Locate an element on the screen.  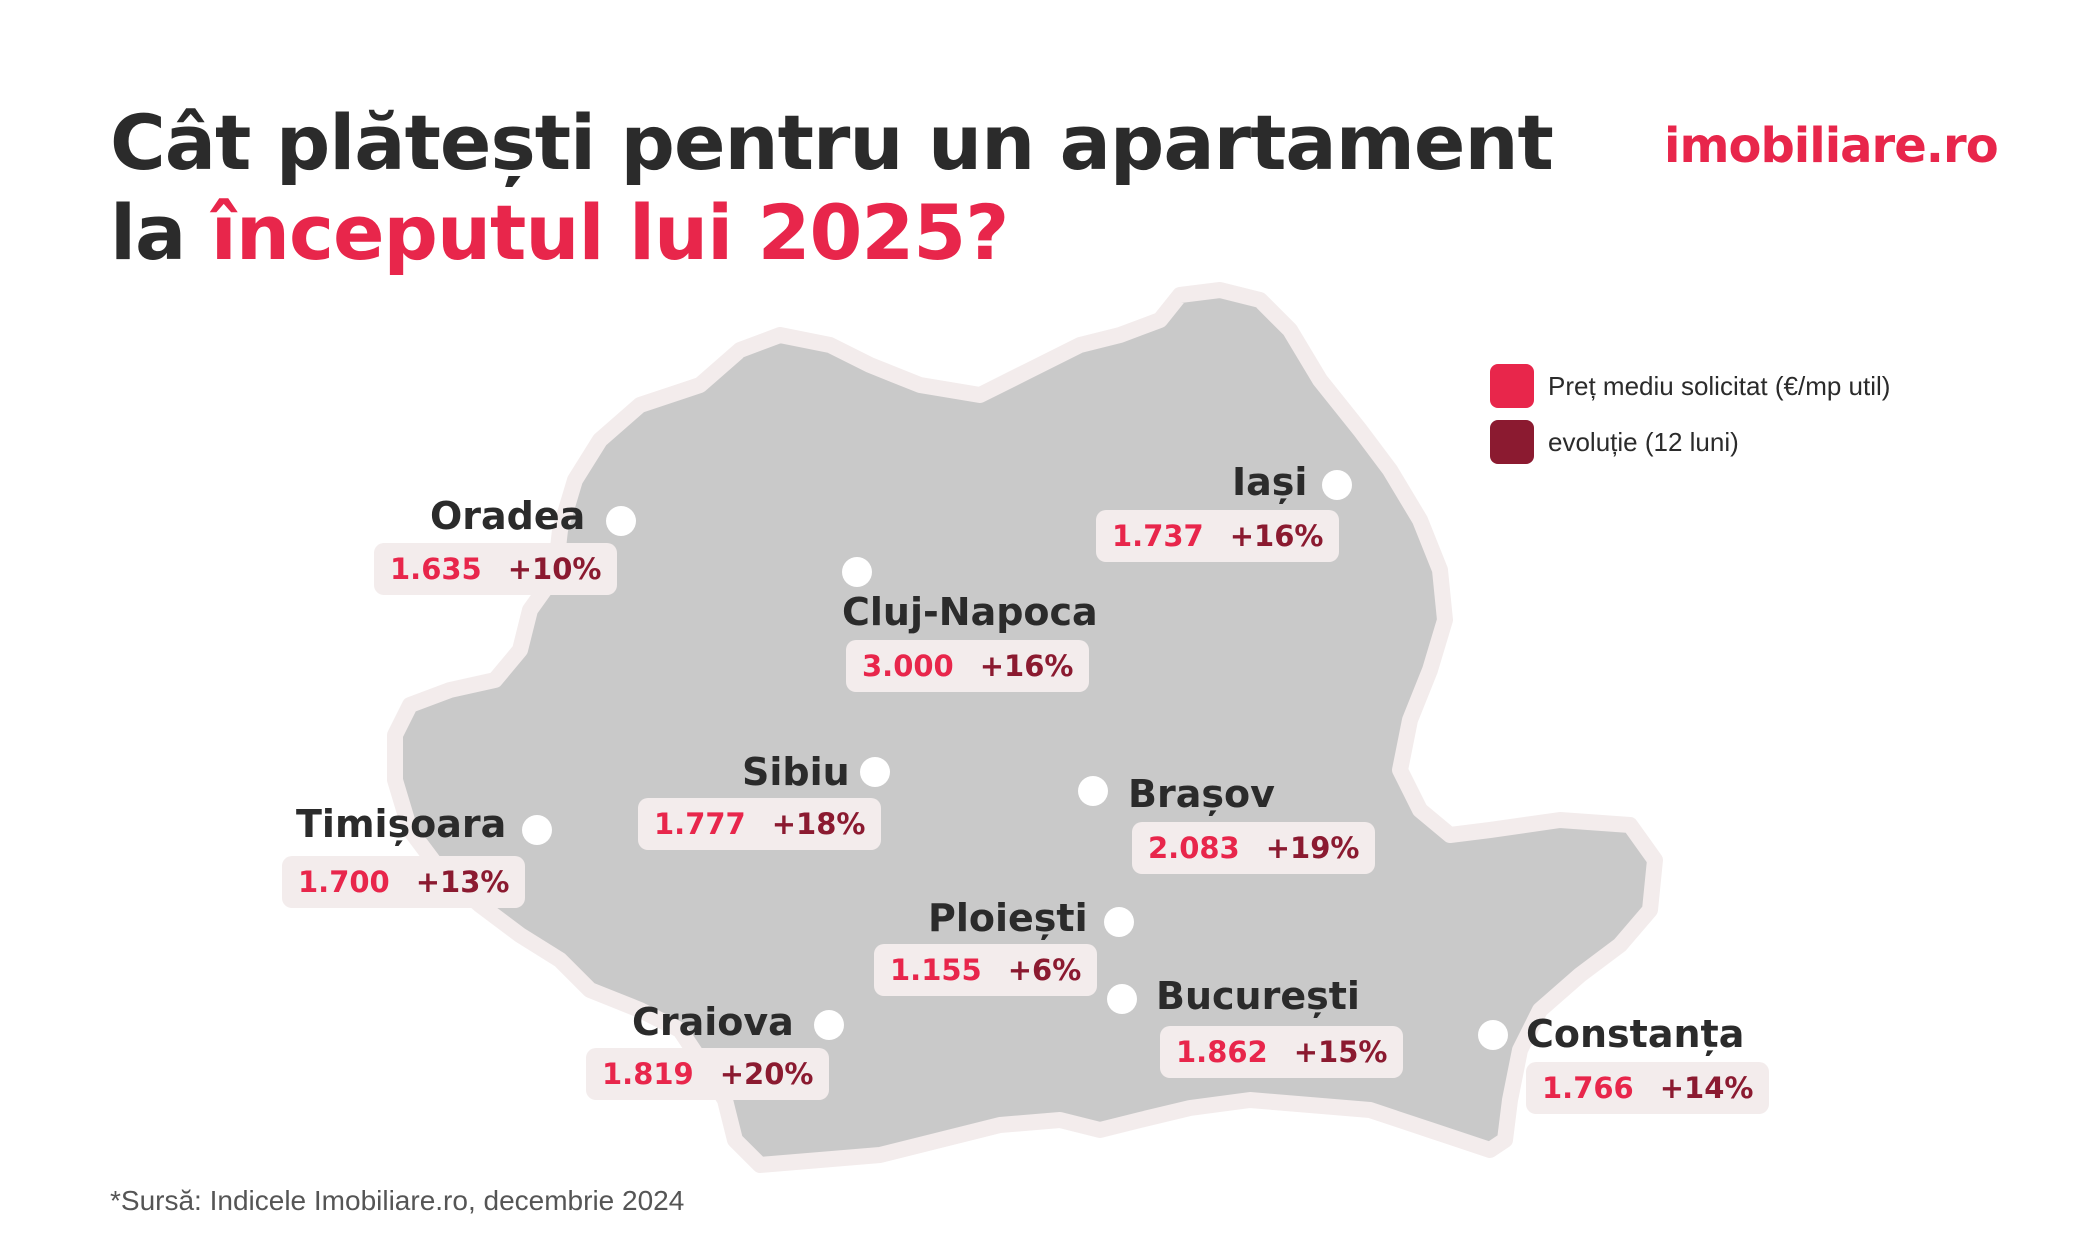
price-ploiesti: 1.155 is located at coordinates (936, 970).